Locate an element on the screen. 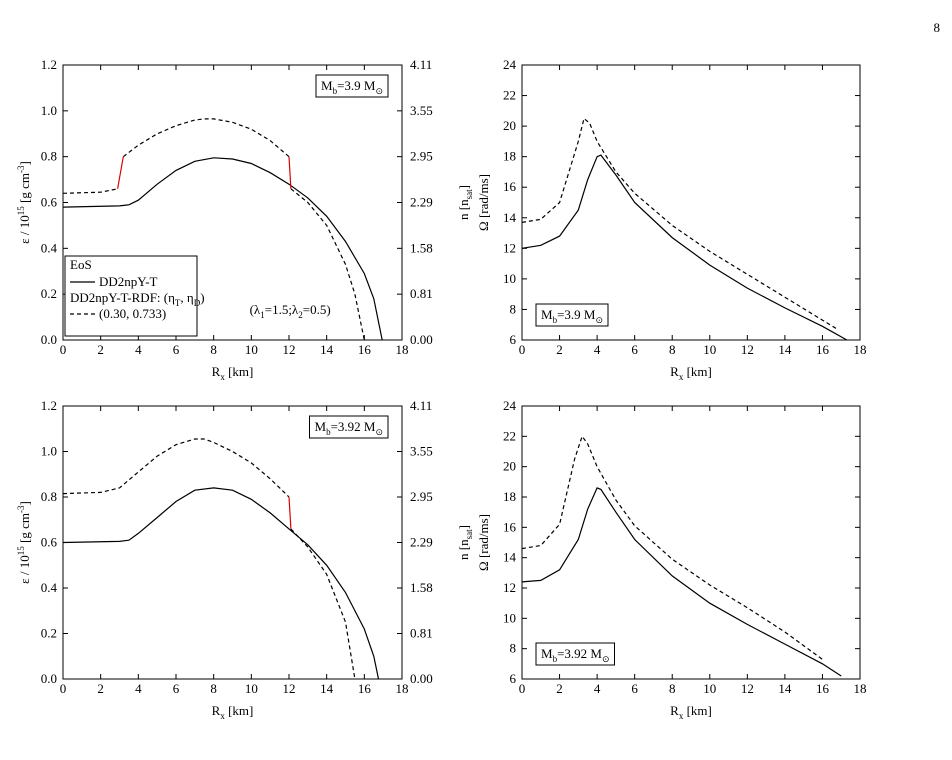 The image size is (952, 760). y-tick-label: 12 is located at coordinates (509, 247).